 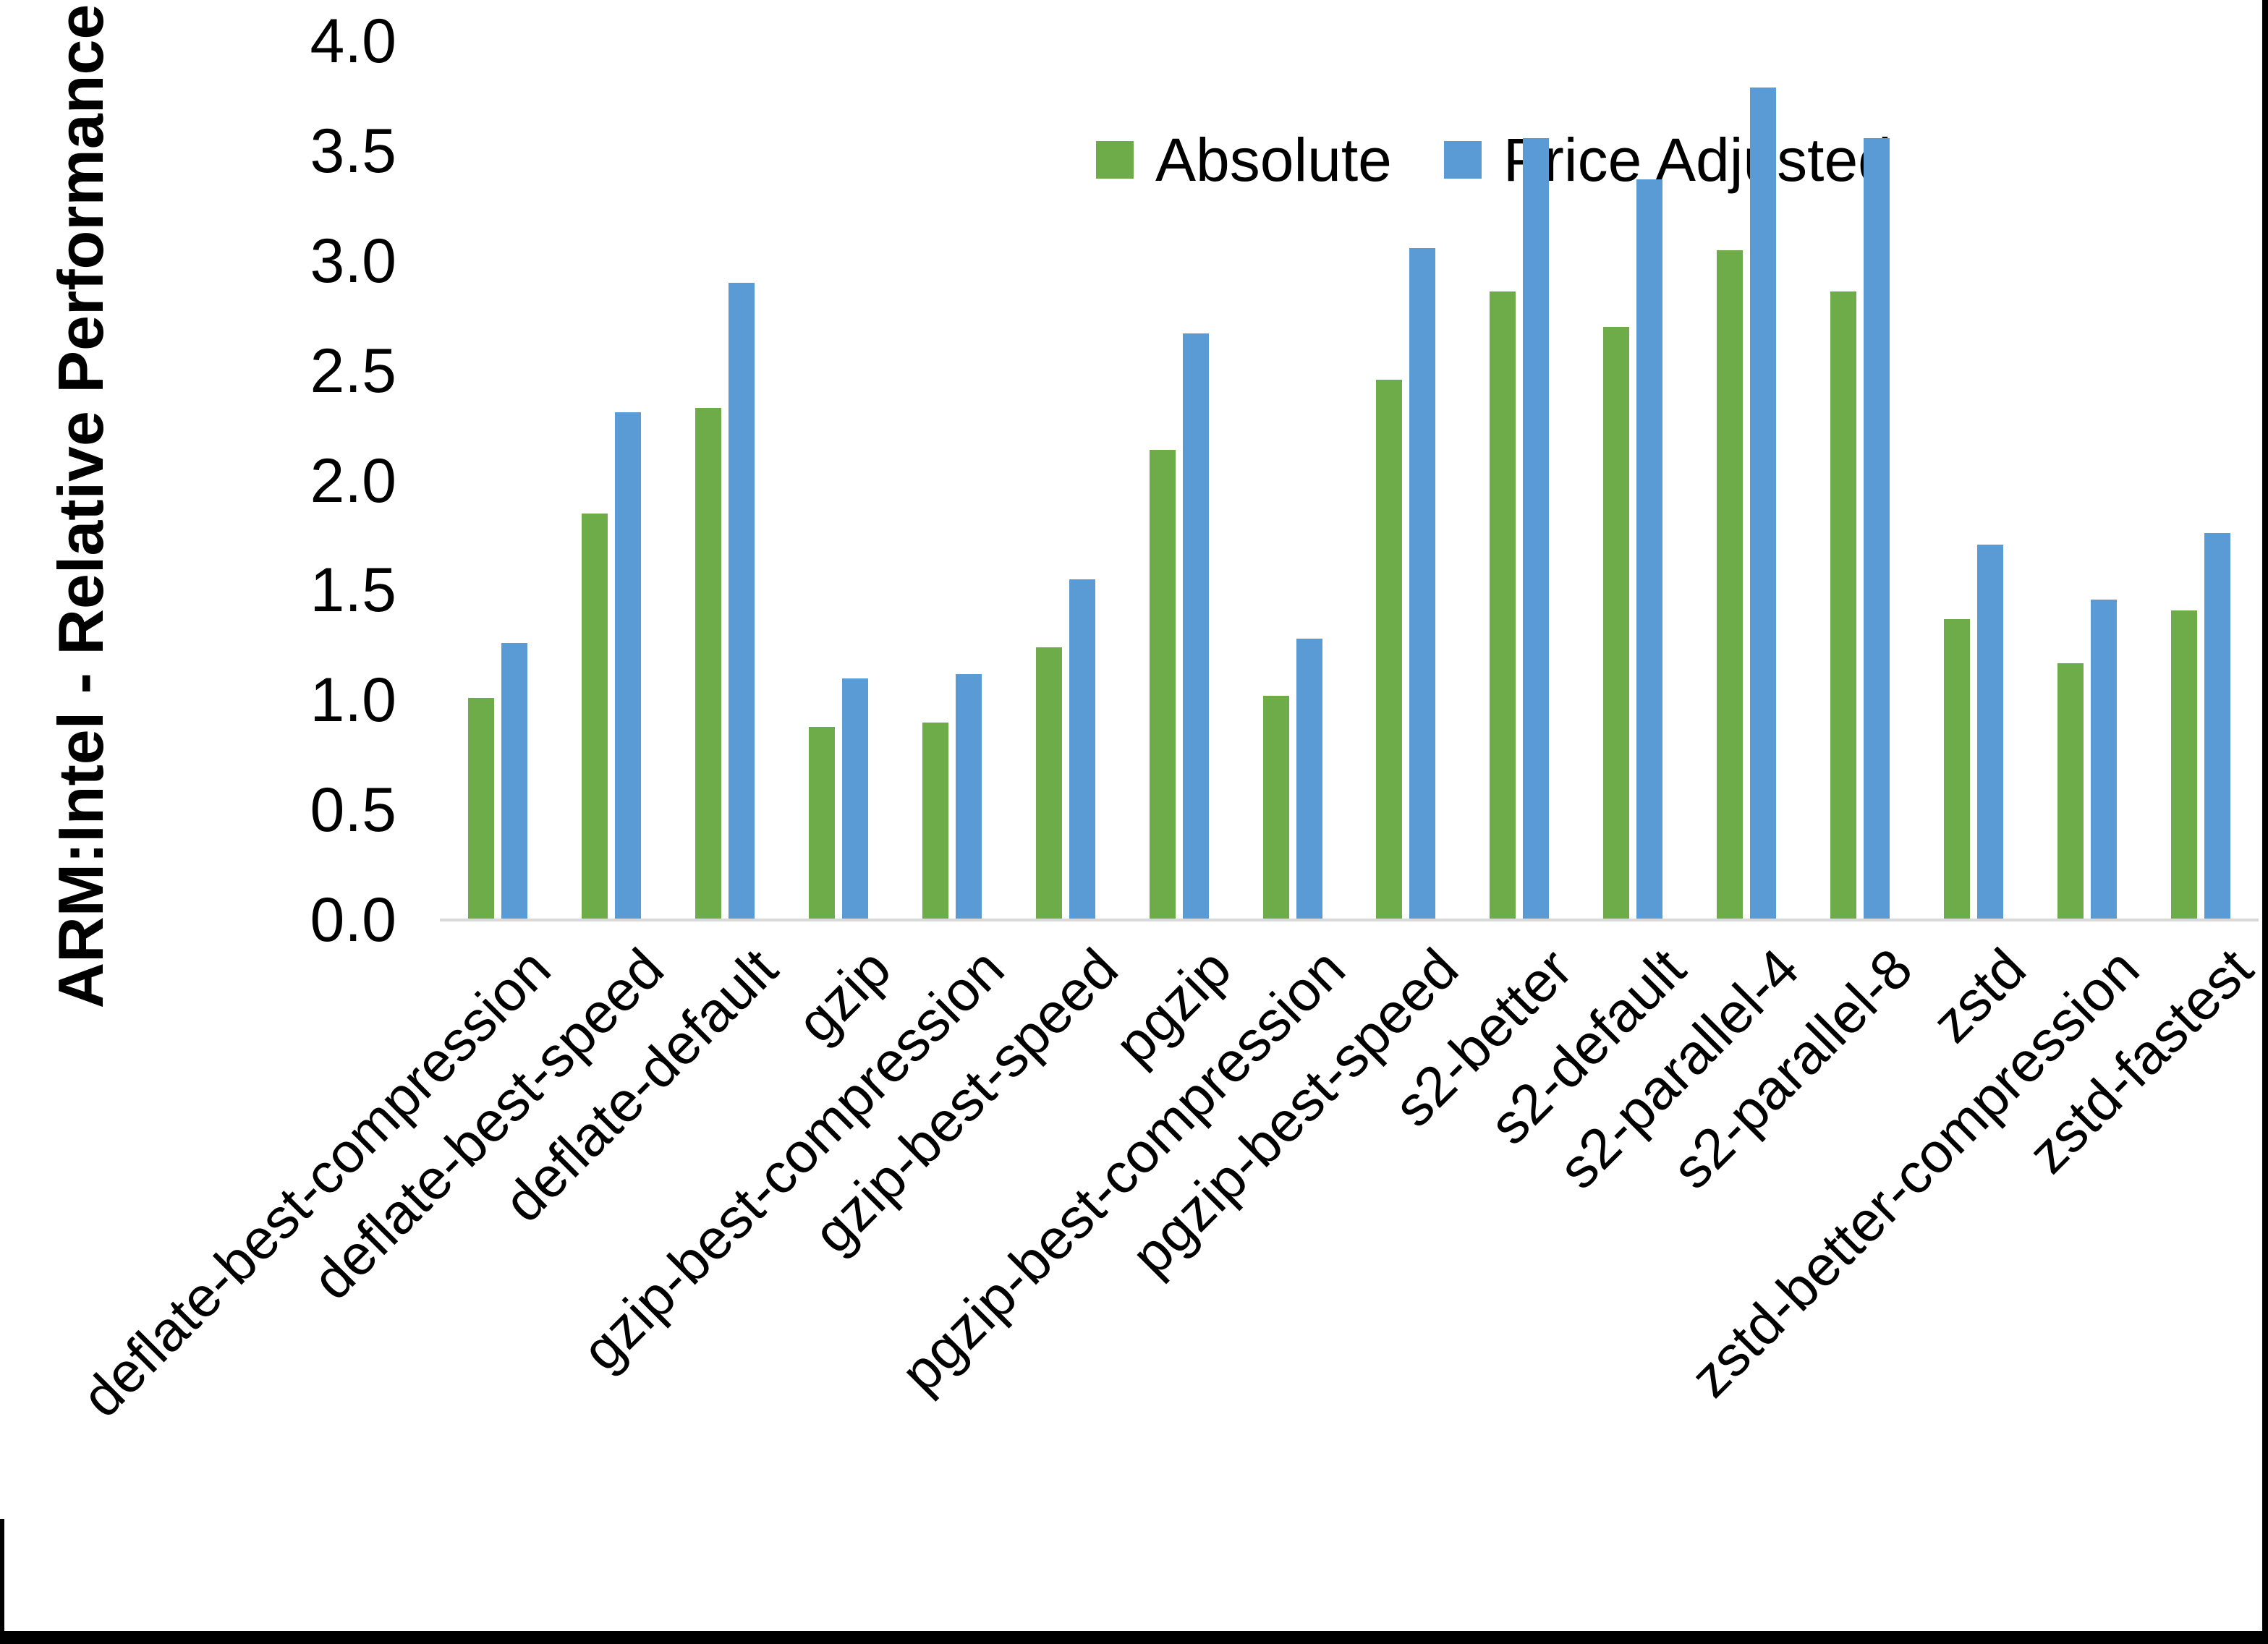 What do you see at coordinates (498, 480) in the screenshot?
I see `bar-group-deflate-best-compression` at bounding box center [498, 480].